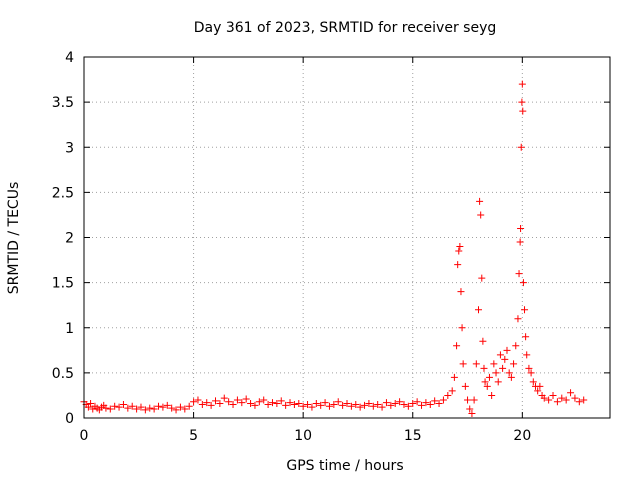  What do you see at coordinates (69, 58) in the screenshot?
I see `y-tick-label: 4` at bounding box center [69, 58].